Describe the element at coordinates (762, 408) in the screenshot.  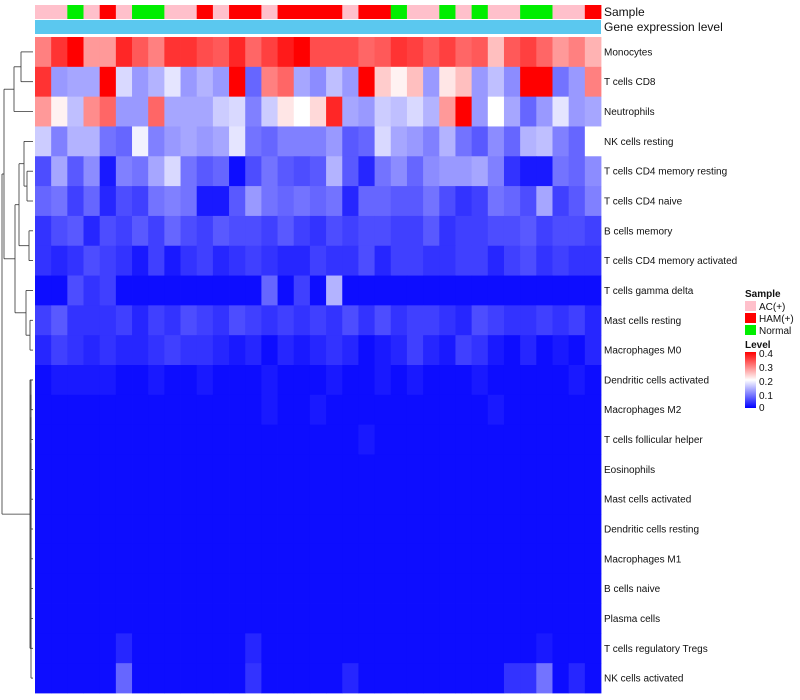
I see `legend-tick-0: 0` at that location.